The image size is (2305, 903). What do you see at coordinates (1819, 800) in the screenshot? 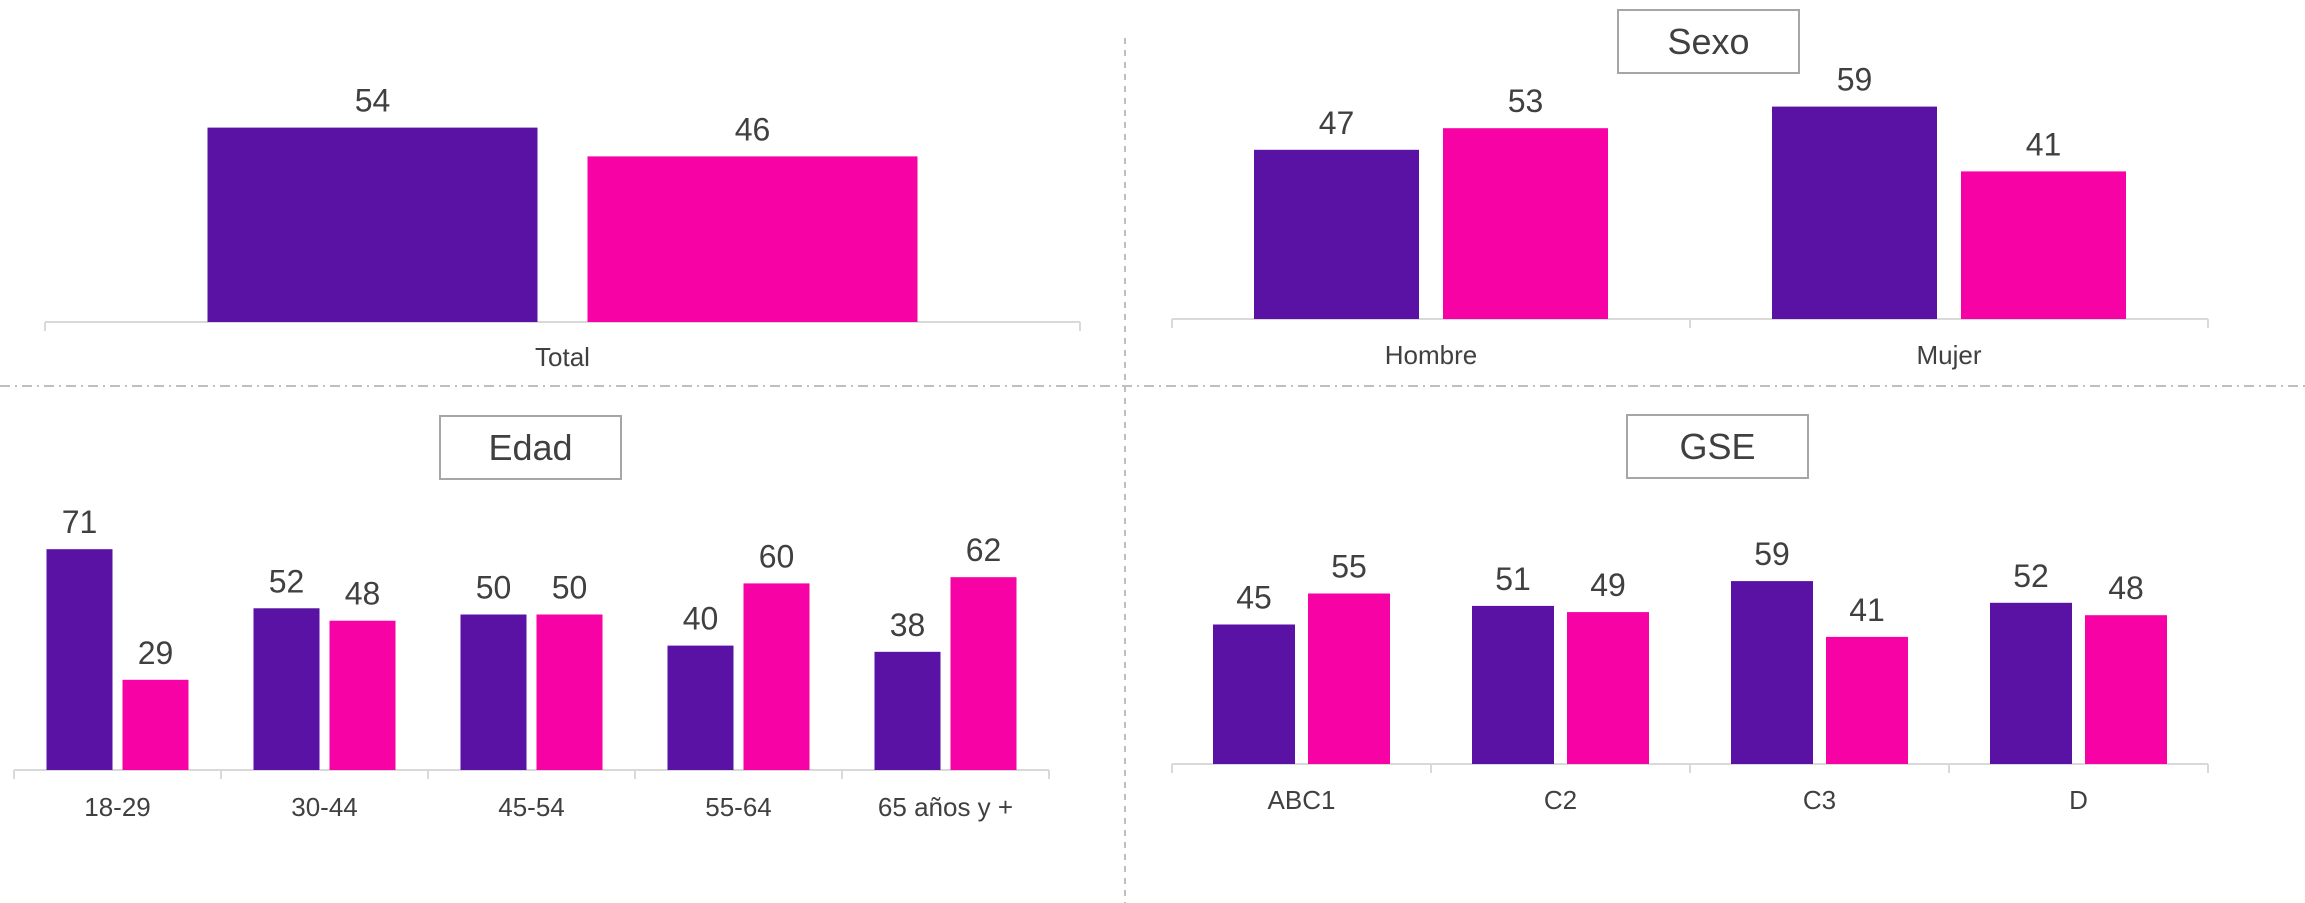
I see `category-label: C3` at bounding box center [1819, 800].